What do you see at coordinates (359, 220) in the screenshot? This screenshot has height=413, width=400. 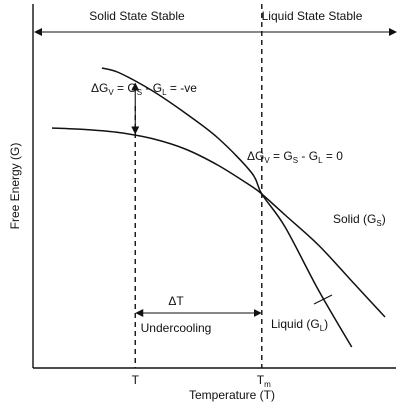 I see `solid-series-label: Solid (GS)` at bounding box center [359, 220].